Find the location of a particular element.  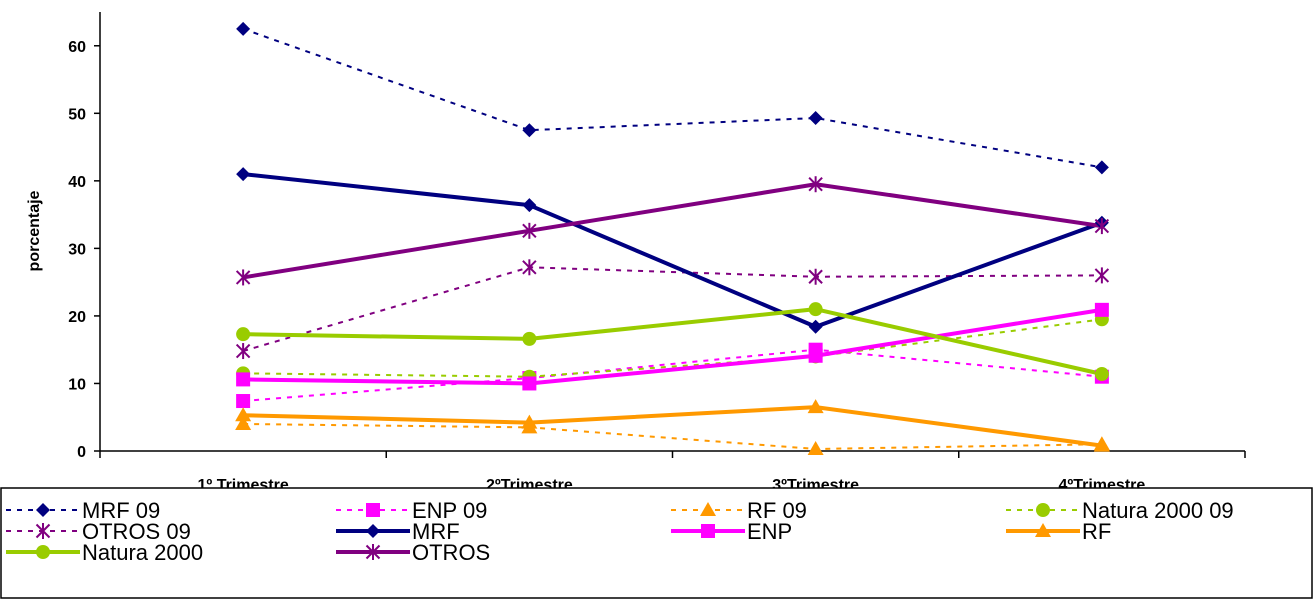

y-tick-label: 10 is located at coordinates (77, 384).